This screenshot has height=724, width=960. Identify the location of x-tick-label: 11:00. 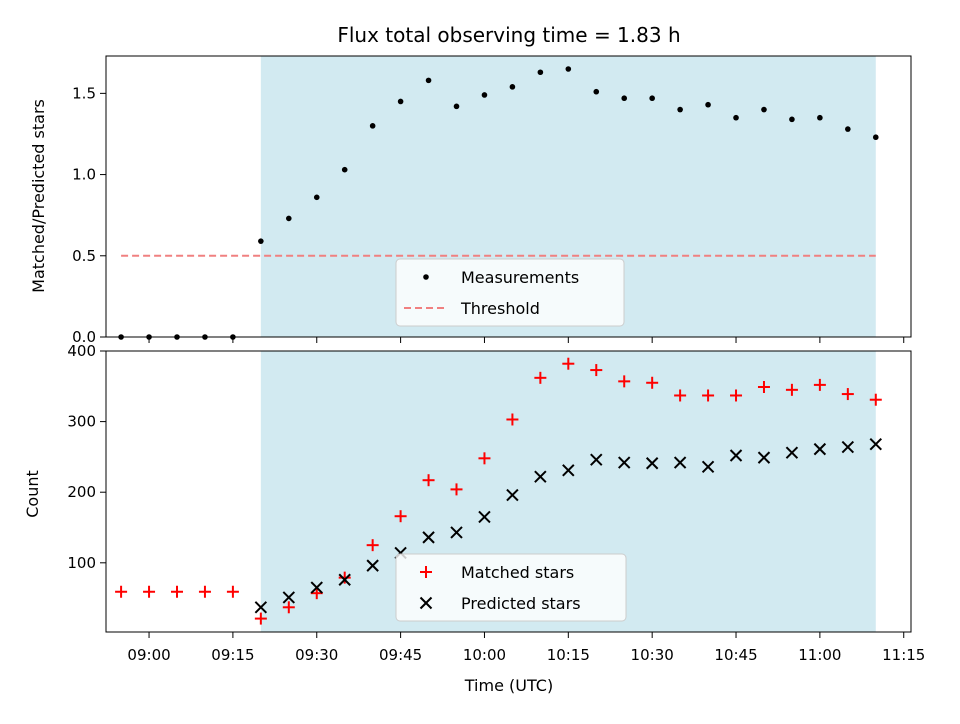
(819, 655).